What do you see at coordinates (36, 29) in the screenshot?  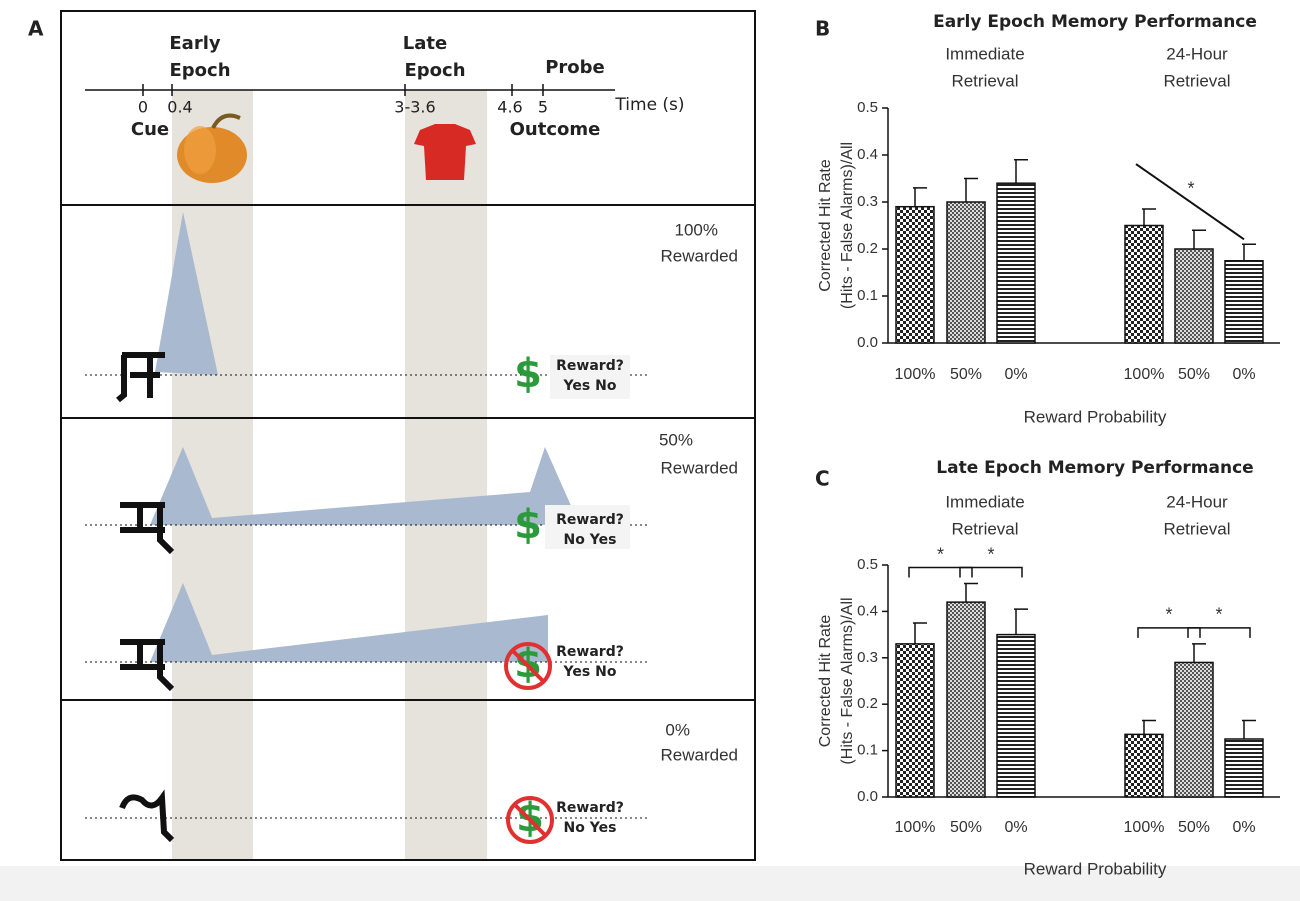 I see `panel-letter: A` at bounding box center [36, 29].